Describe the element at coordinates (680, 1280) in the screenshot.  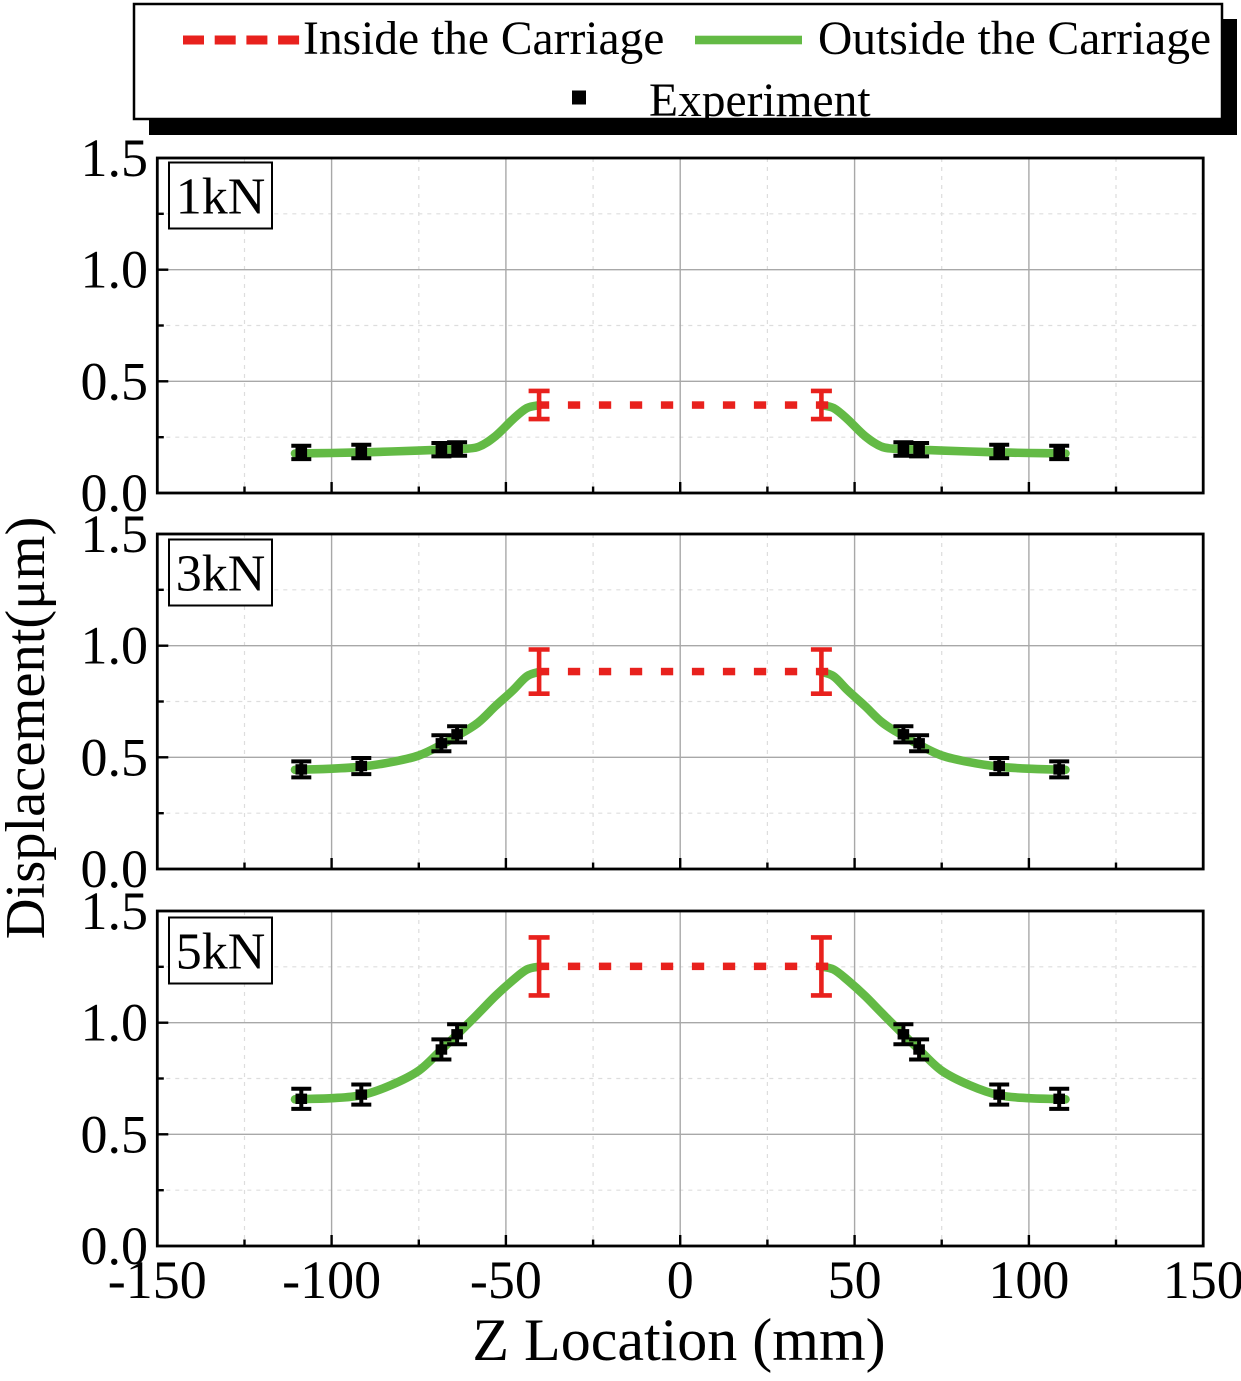
I see `svg-text: 0` at that location.